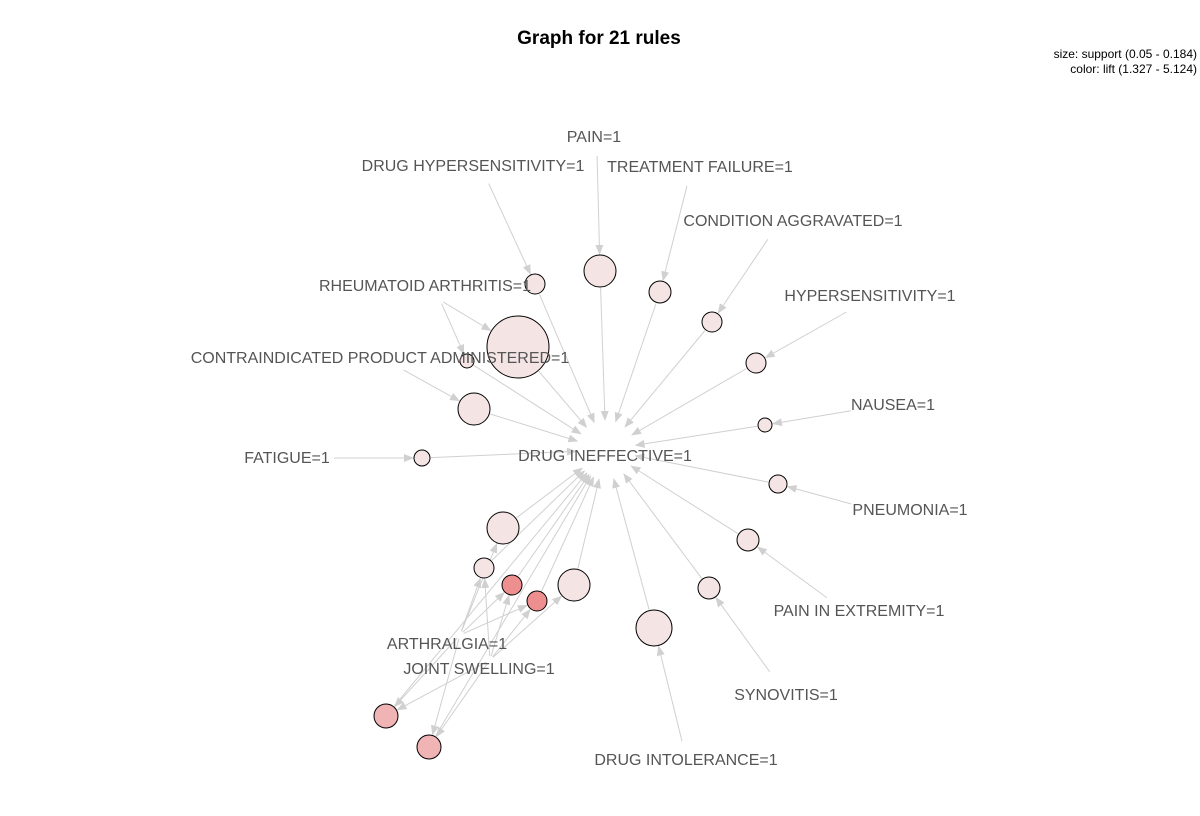  I want to click on graph-title: Graph for 21 rules, so click(599, 38).